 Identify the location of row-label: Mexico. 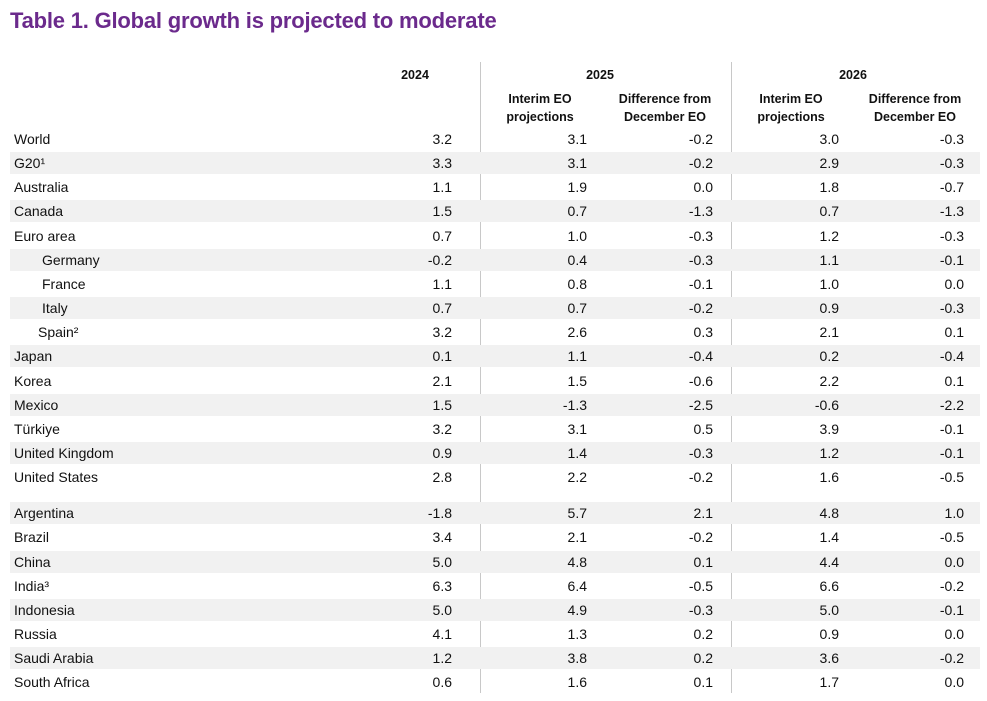
(36, 404).